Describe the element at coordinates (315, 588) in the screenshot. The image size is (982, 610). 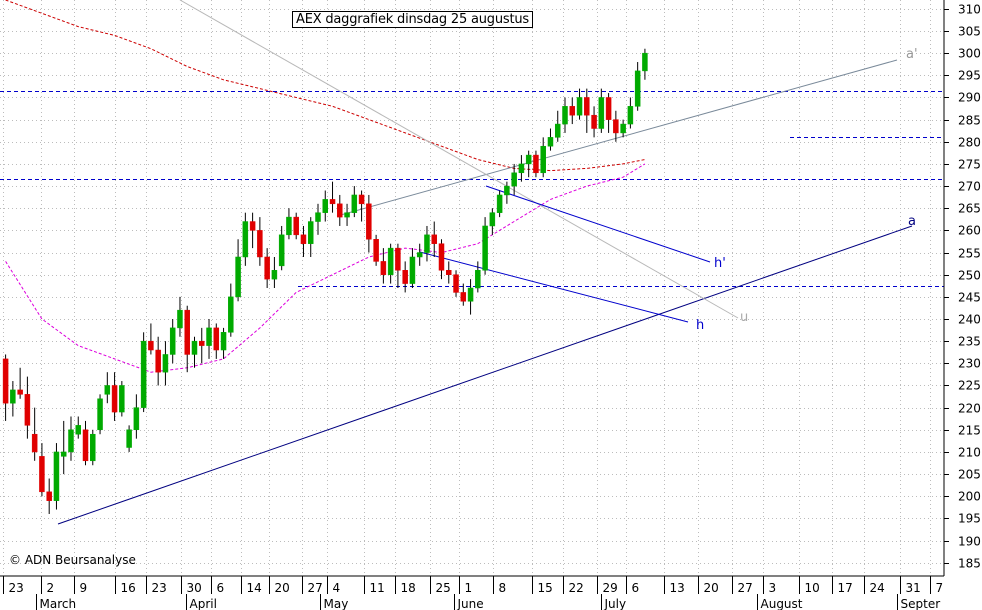
I see `x-tick-label: 27` at that location.